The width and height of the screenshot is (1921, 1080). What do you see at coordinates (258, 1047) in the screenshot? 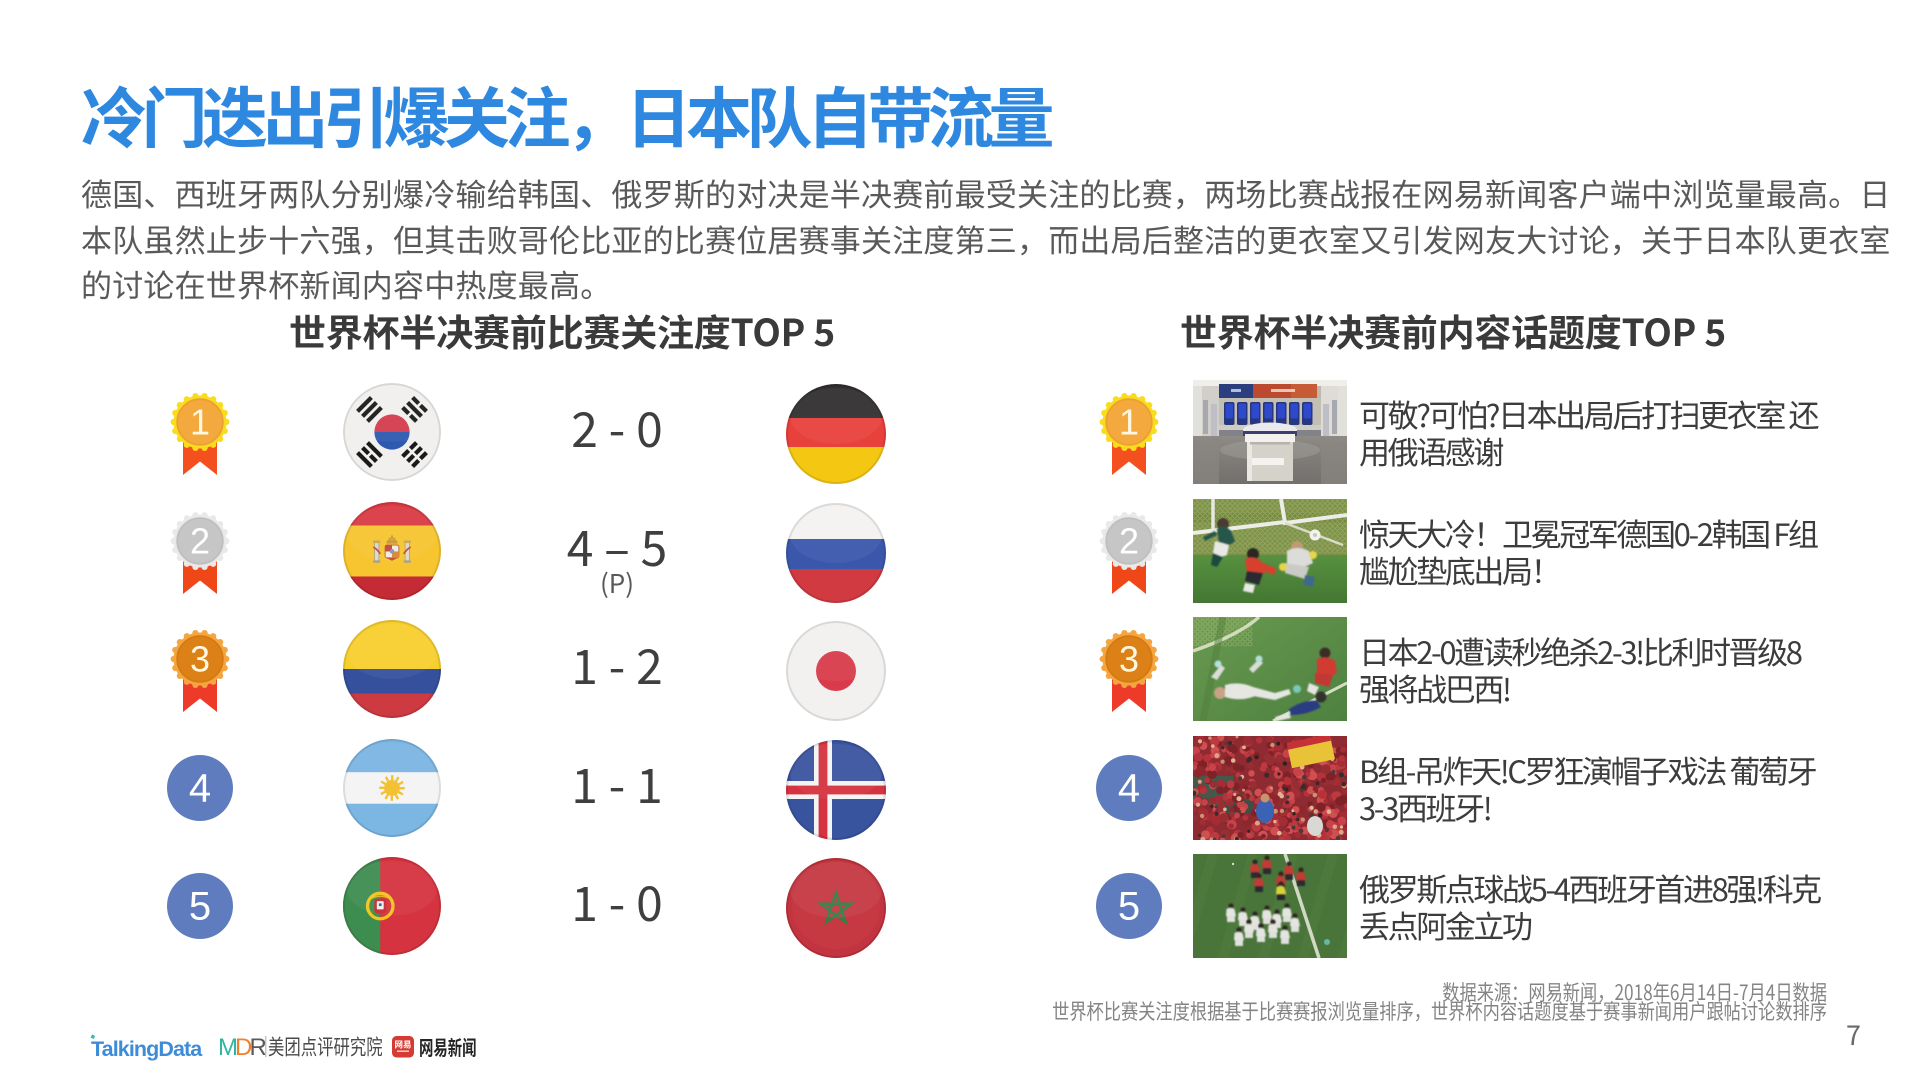
I see `svg-text: R` at bounding box center [258, 1047].